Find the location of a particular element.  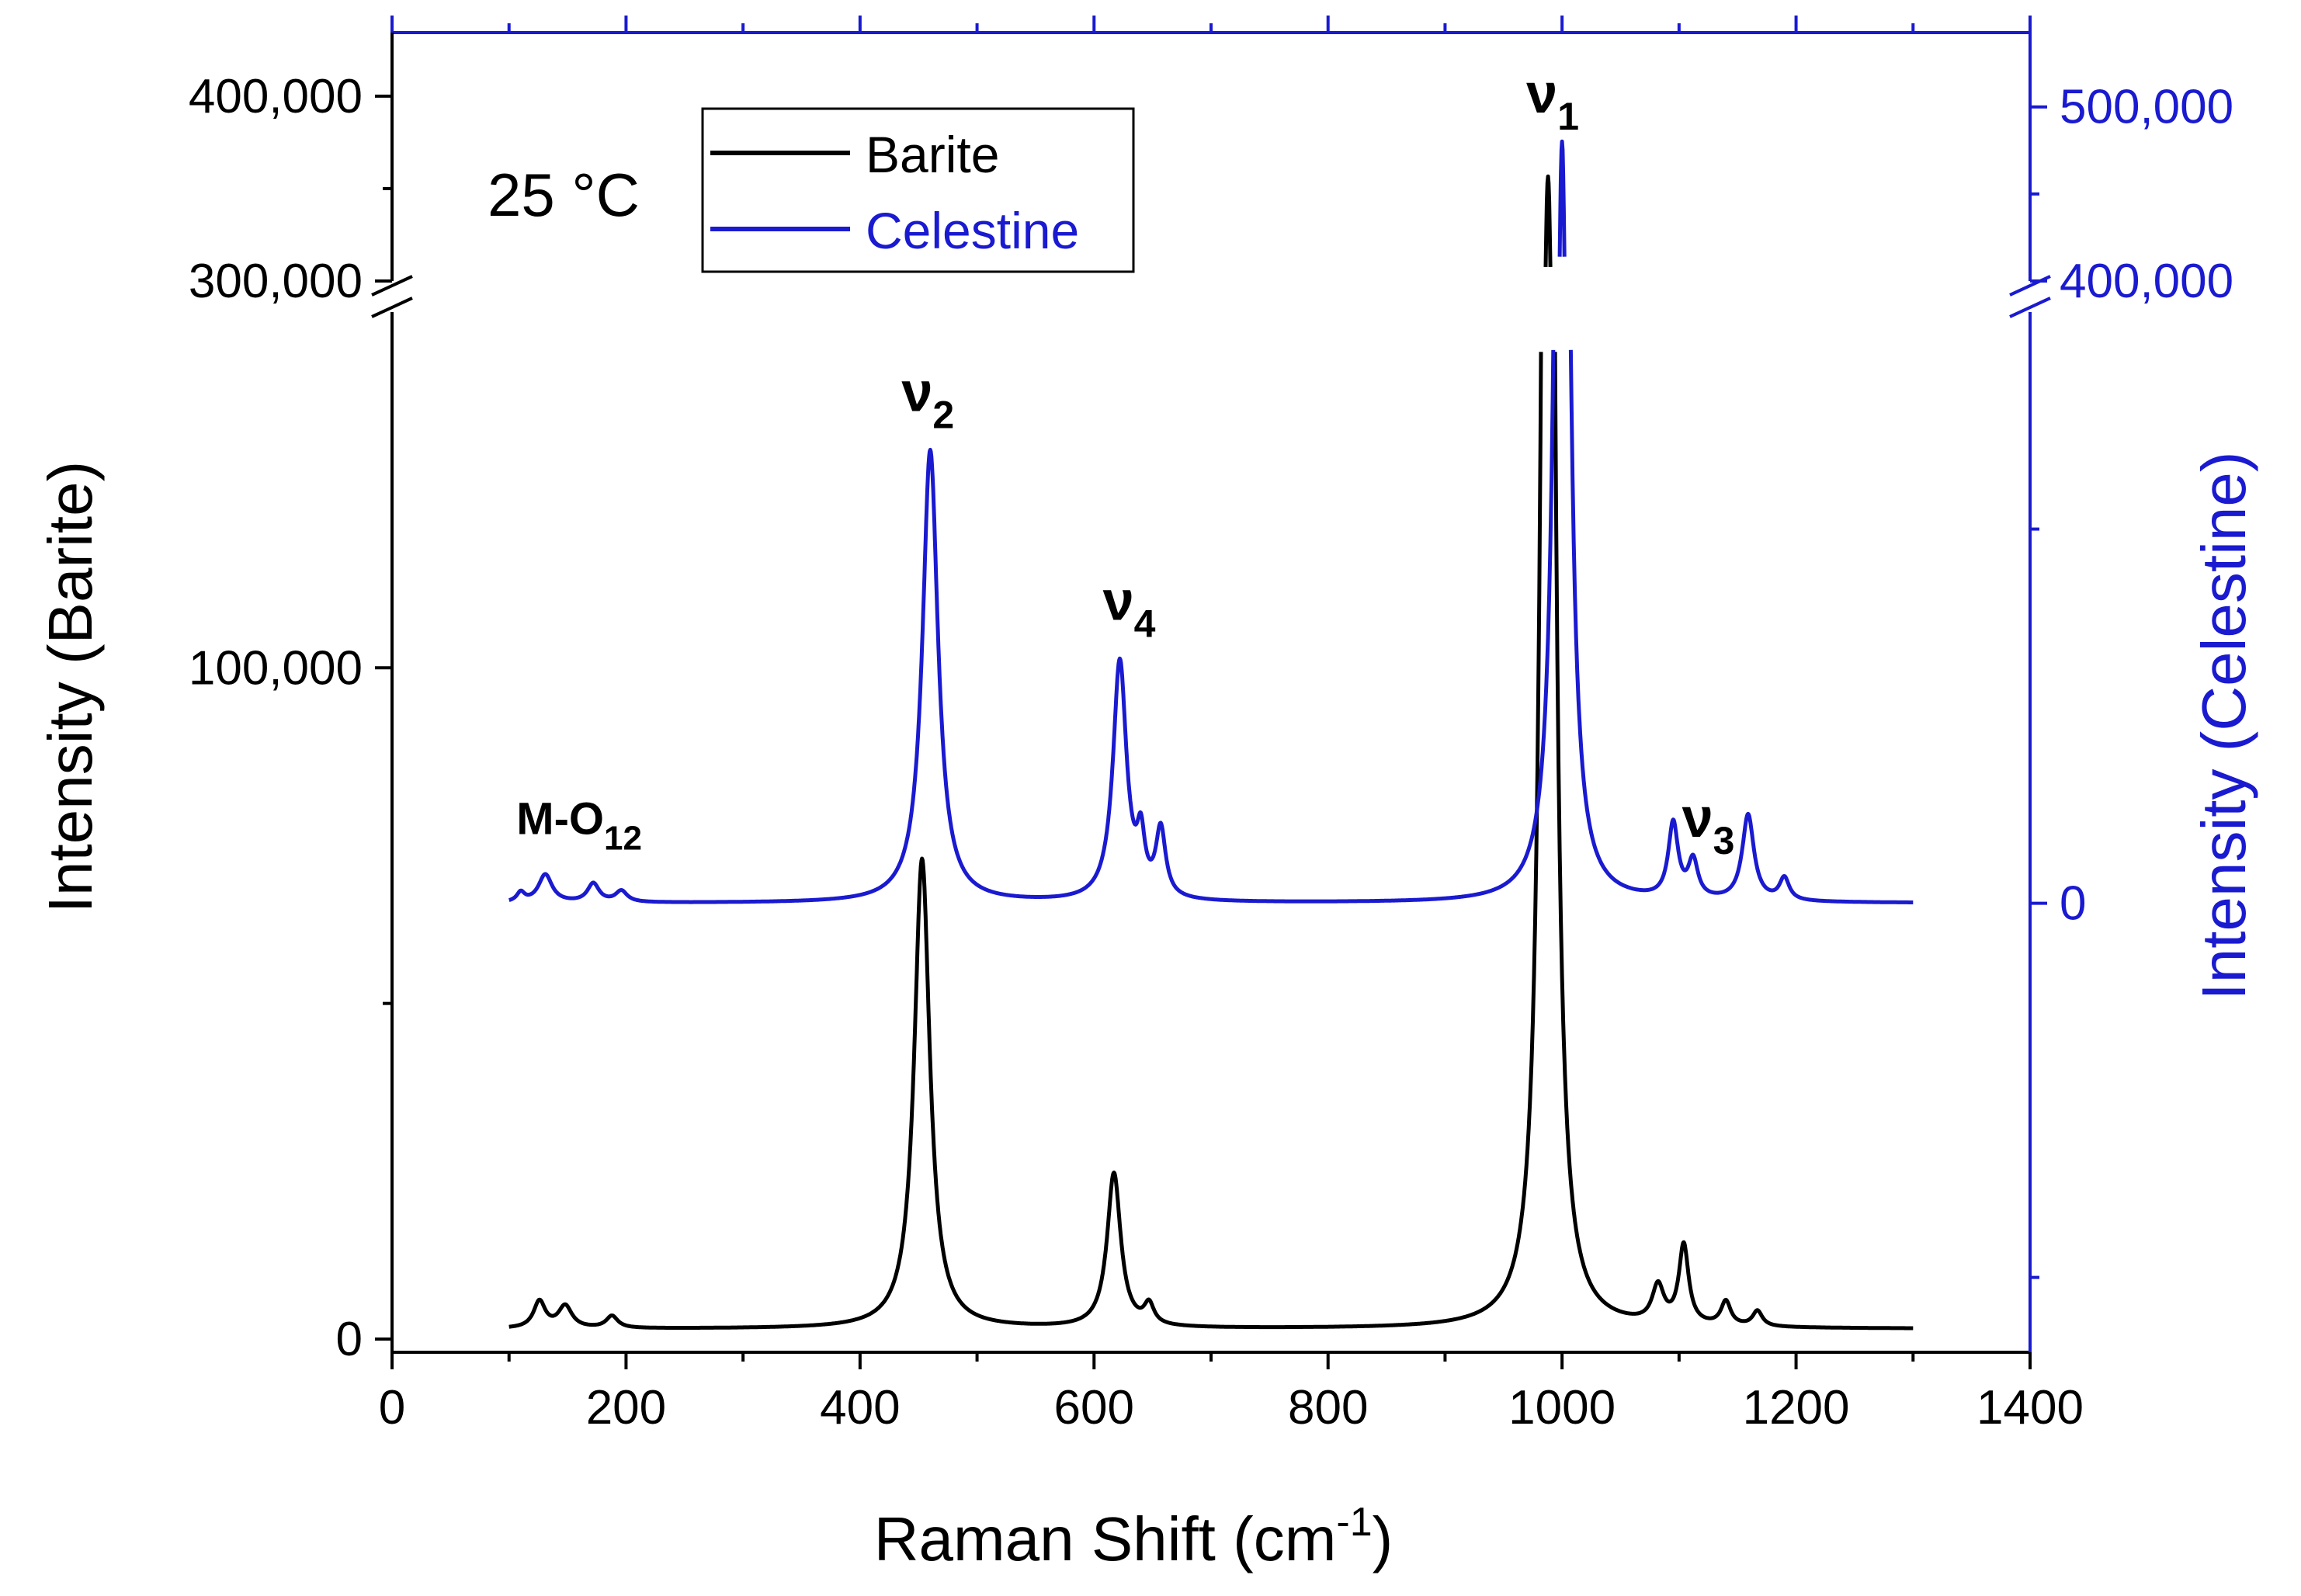

y-right-tick-label: 0 is located at coordinates (2073, 904).